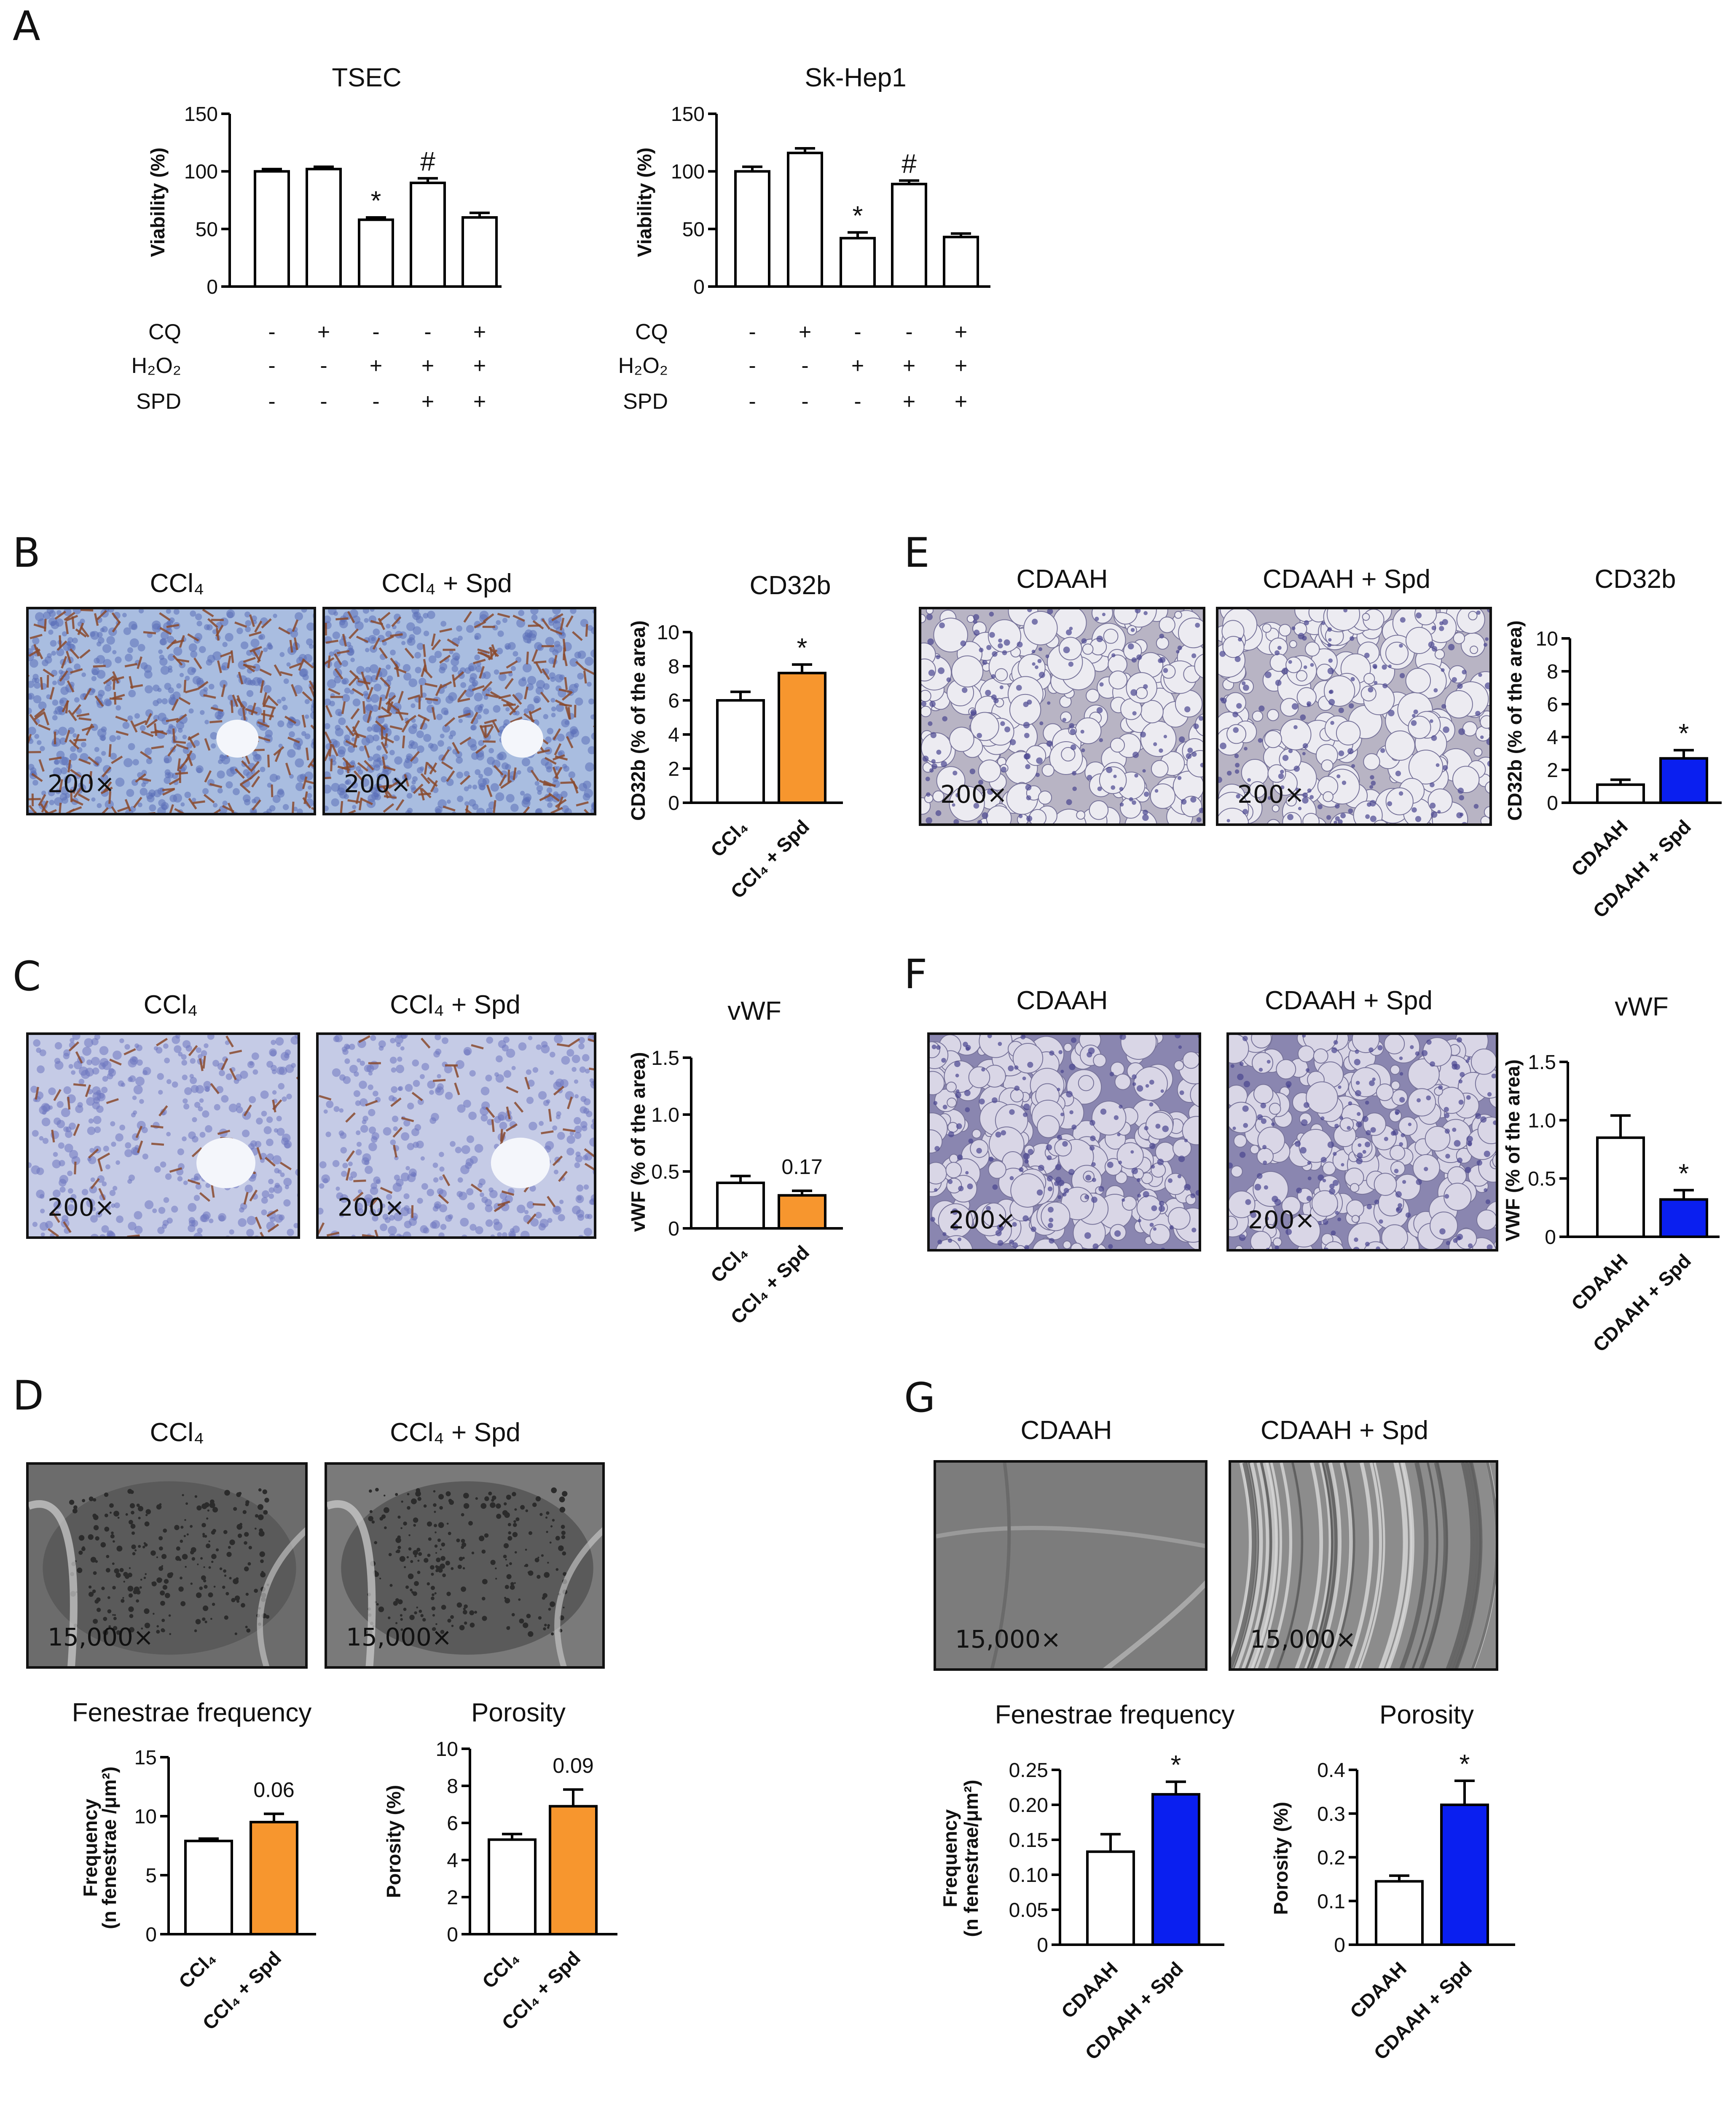 The image size is (1736, 2104). Describe the element at coordinates (674, 735) in the screenshot. I see `y-tick-label: 4` at that location.